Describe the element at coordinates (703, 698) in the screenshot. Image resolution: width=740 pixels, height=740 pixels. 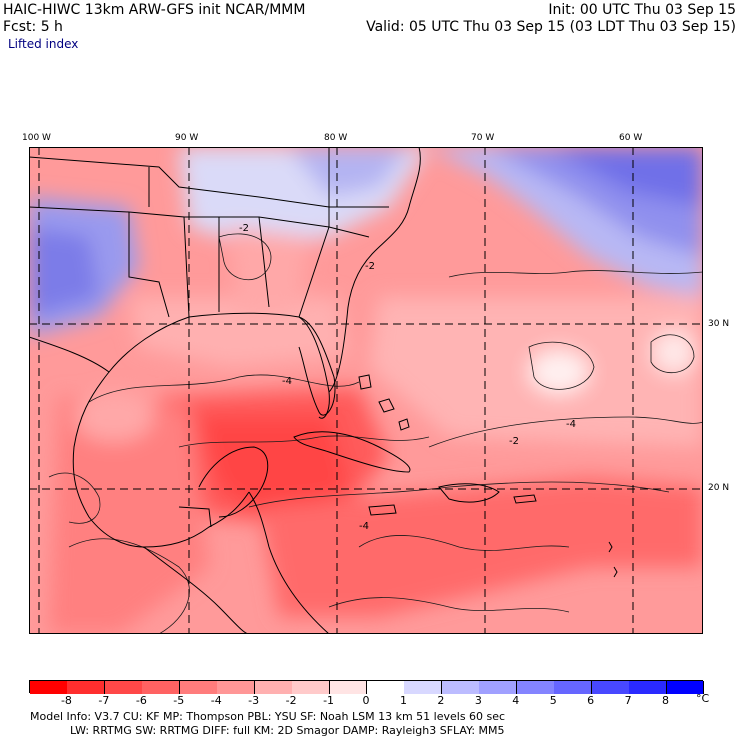
I see `colorbar-unit: °C` at that location.